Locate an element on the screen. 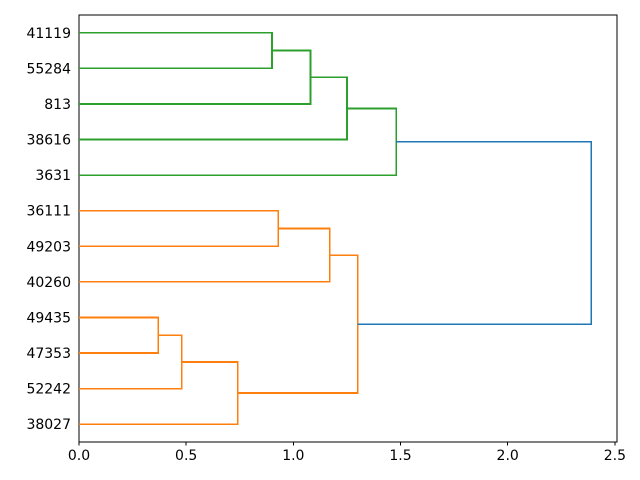 The width and height of the screenshot is (640, 480). x-tick-label: 1.0 is located at coordinates (293, 456).